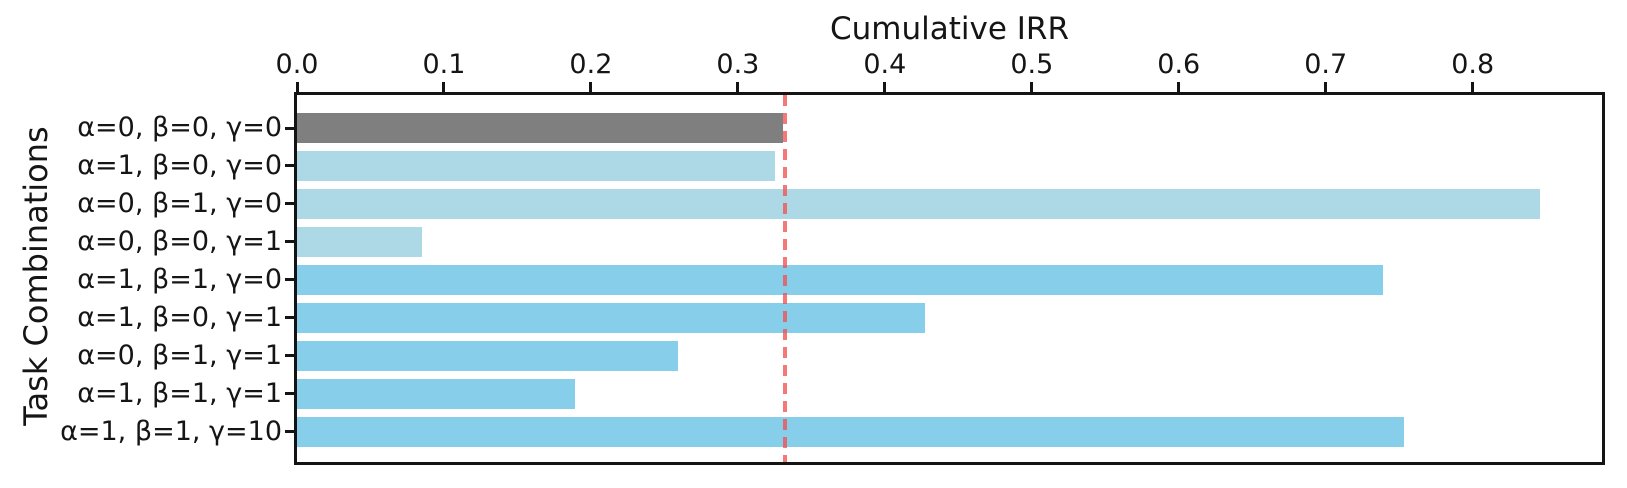  I want to click on x-tick-label: 0.4, so click(885, 64).